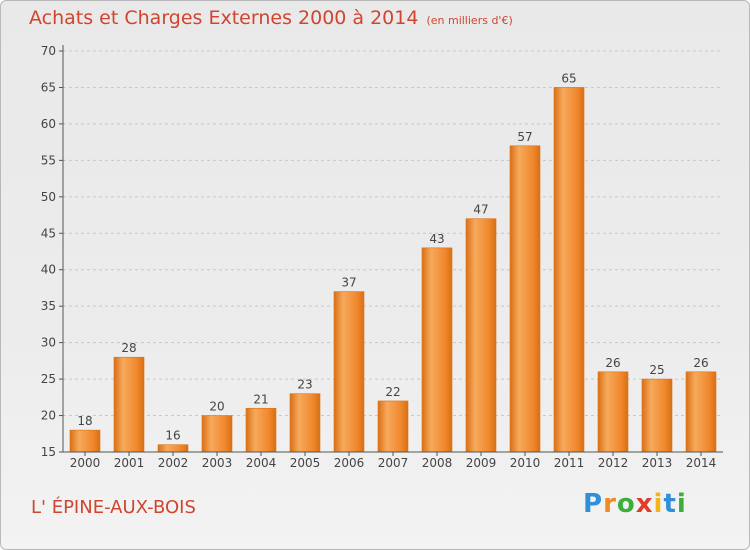  Describe the element at coordinates (173, 463) in the screenshot. I see `x-tick-label: 2002` at that location.